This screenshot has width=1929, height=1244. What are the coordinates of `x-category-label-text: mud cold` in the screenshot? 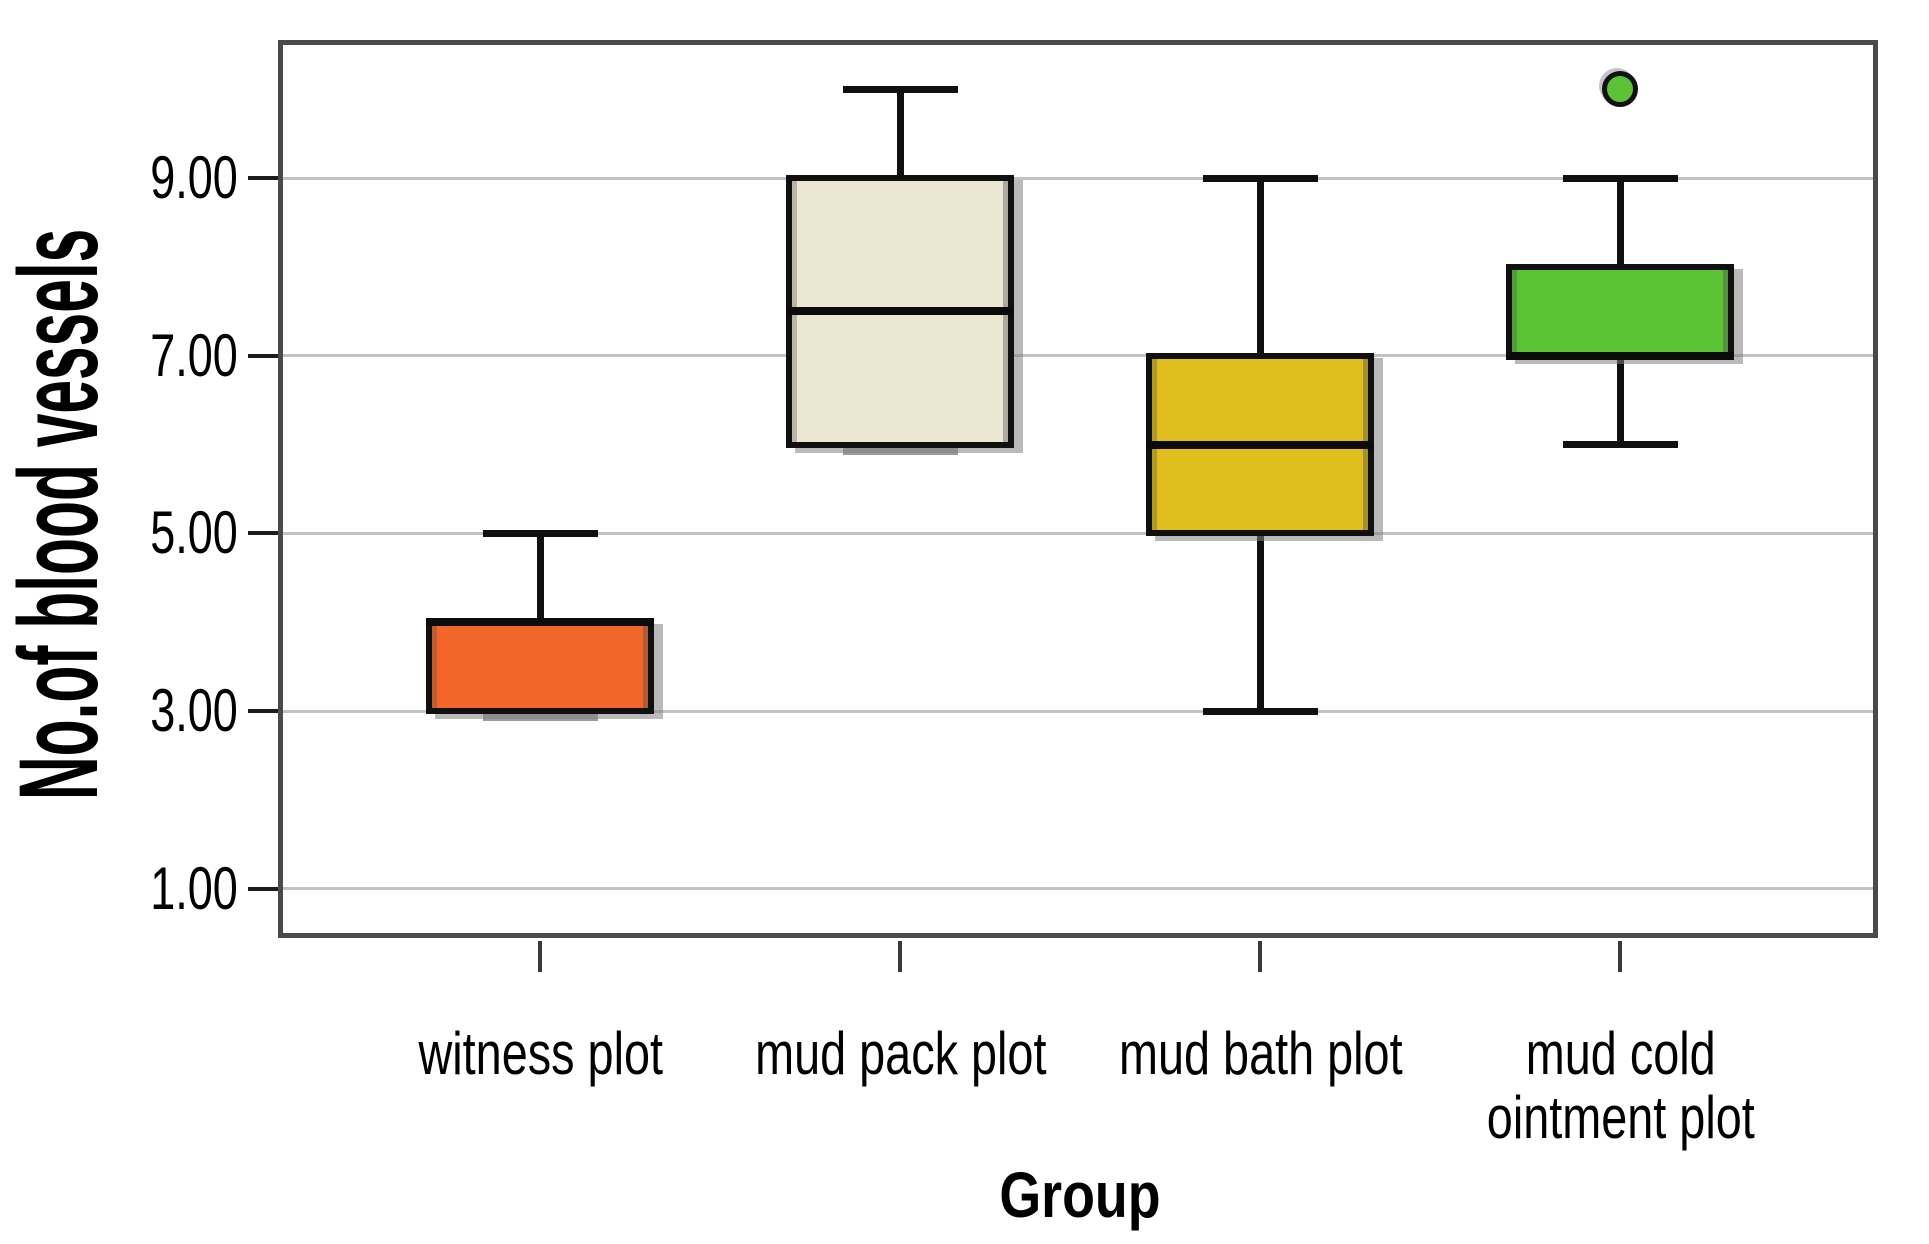 It's located at (1620, 1053).